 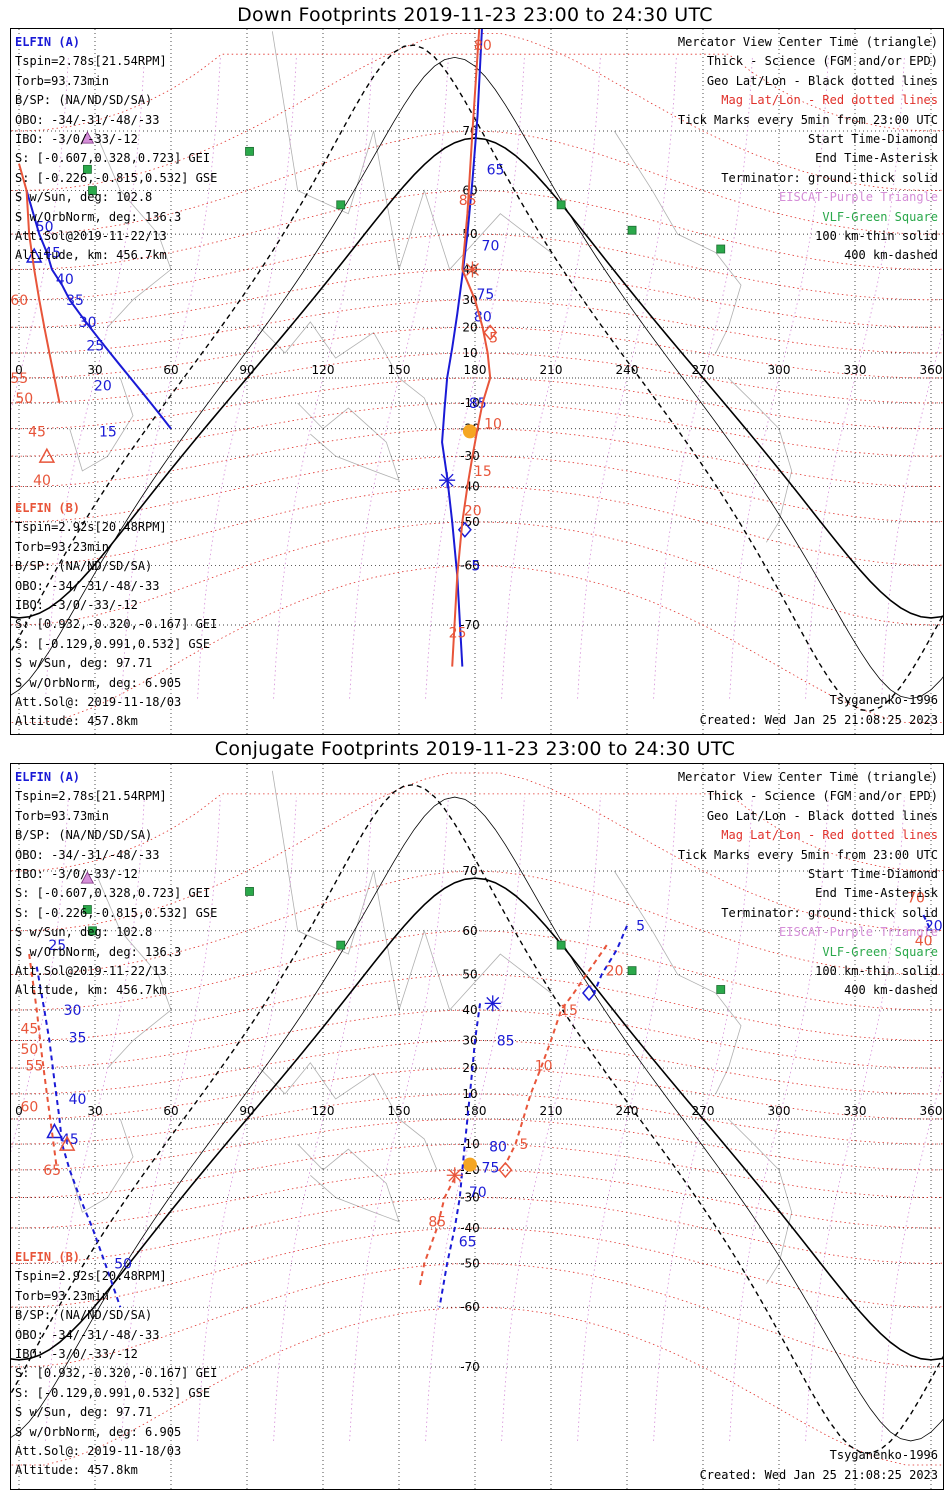 I want to click on lon-tick-label: 90, so click(x=246, y=1111).